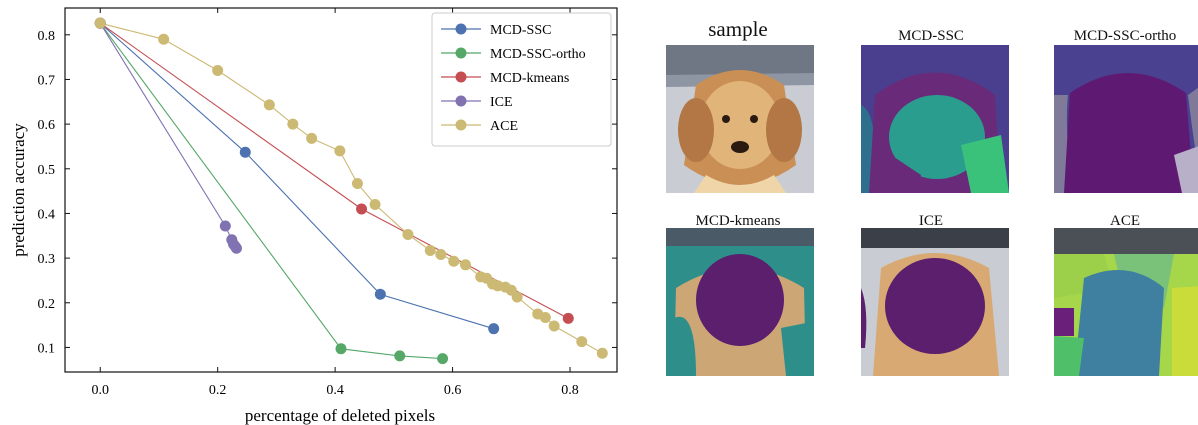  What do you see at coordinates (501, 102) in the screenshot?
I see `legend-label: ICE` at bounding box center [501, 102].